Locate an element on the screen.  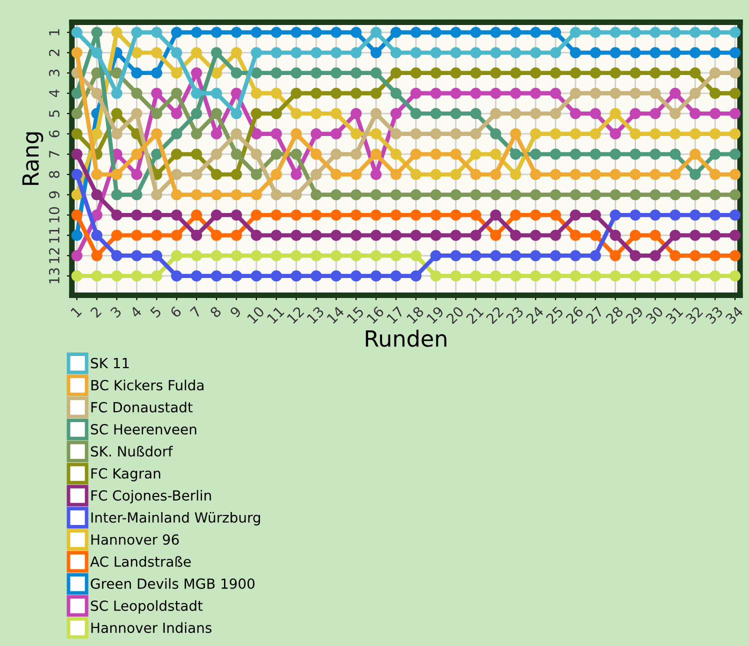
x-tick-label: 9 is located at coordinates (235, 312).